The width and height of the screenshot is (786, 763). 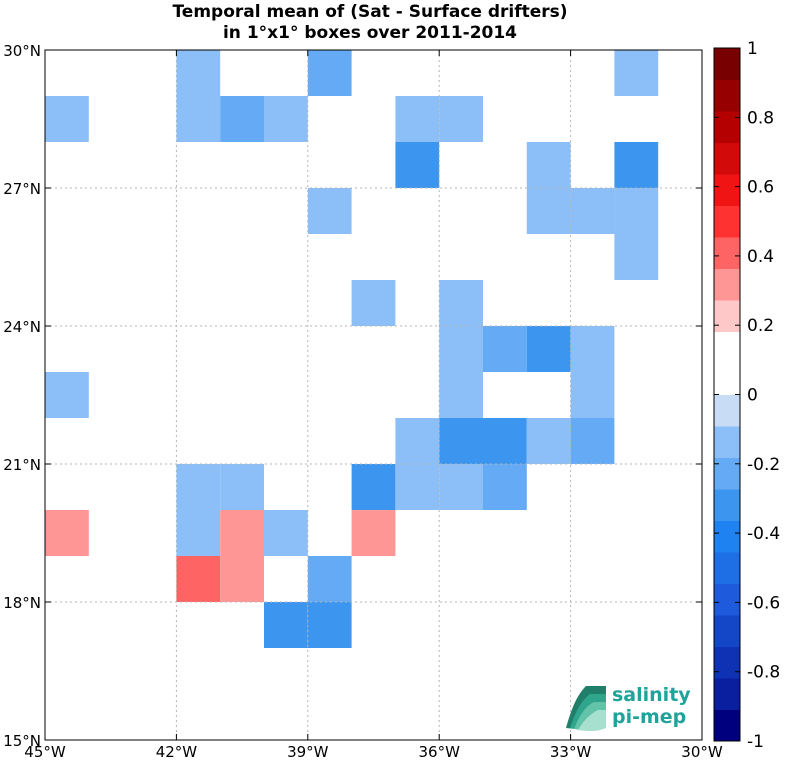 I want to click on colorbar-tick-label: -0.4, so click(x=763, y=534).